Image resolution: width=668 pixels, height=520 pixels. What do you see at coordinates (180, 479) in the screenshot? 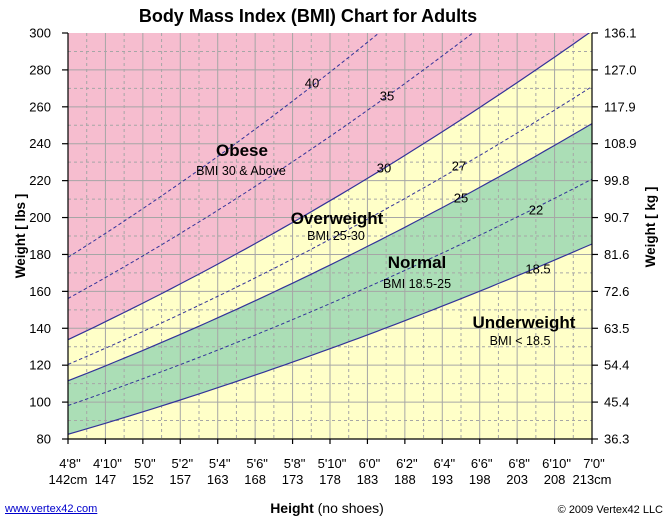
I see `x-tick-label-cm: 157` at bounding box center [180, 479].